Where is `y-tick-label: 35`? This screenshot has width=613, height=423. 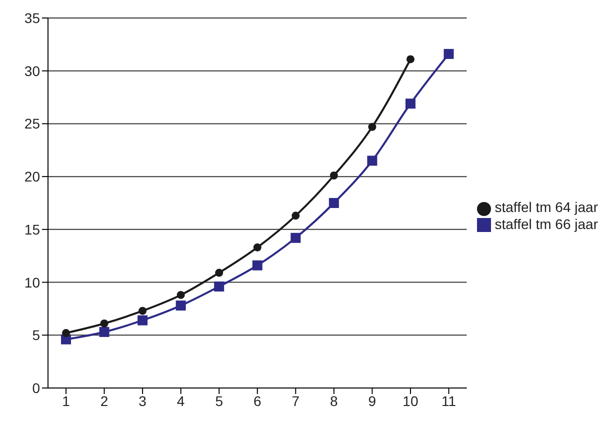
y-tick-label: 35 is located at coordinates (32, 18).